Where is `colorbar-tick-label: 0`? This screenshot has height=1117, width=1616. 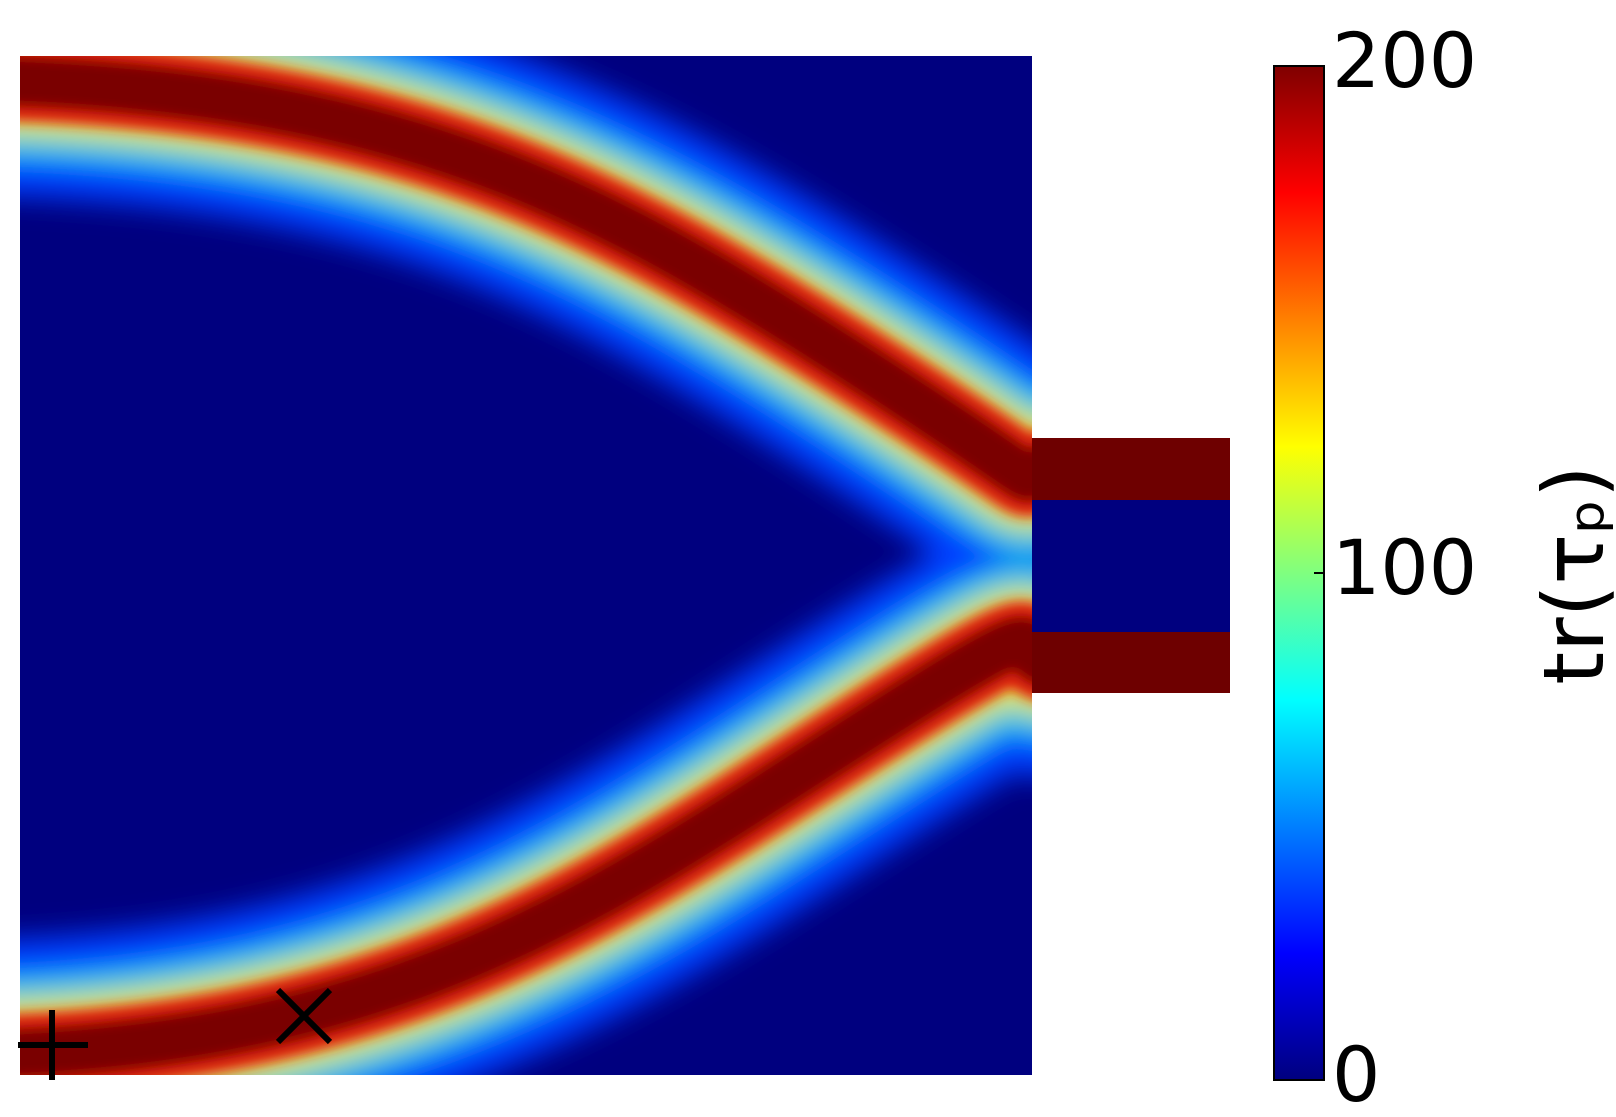 colorbar-tick-label: 0 is located at coordinates (1356, 1073).